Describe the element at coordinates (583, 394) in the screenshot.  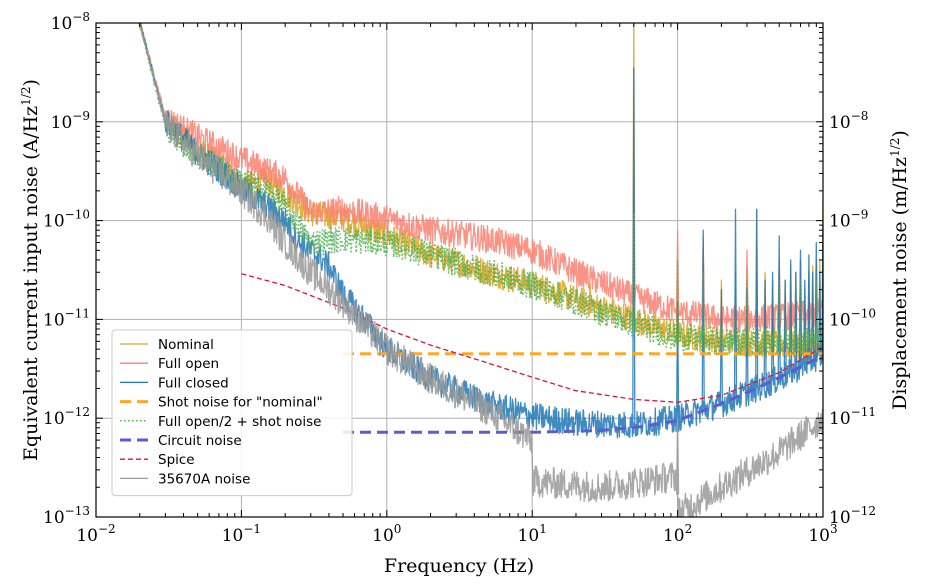
I see `series-line-circuit-noise` at that location.